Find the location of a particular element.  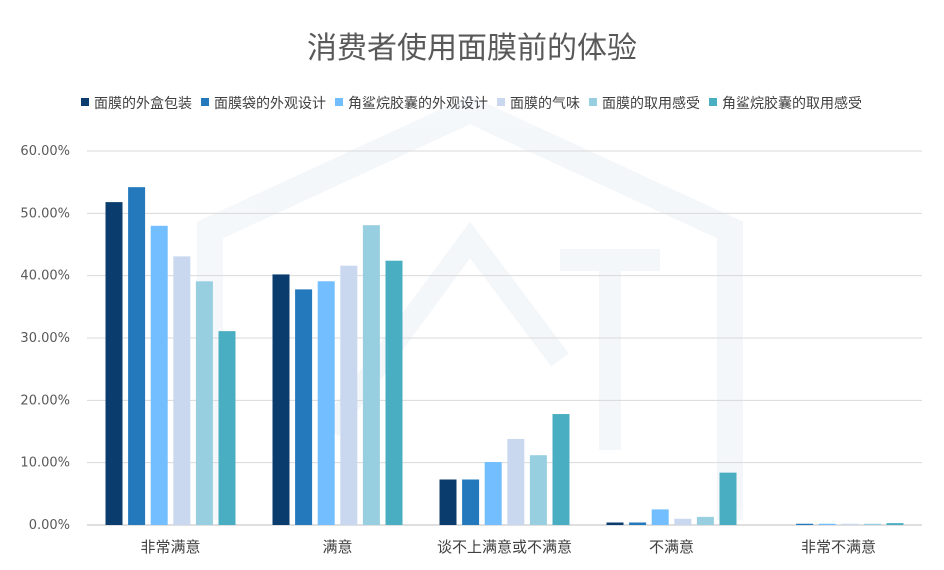

x-category-label: 非常满意 is located at coordinates (170, 547).